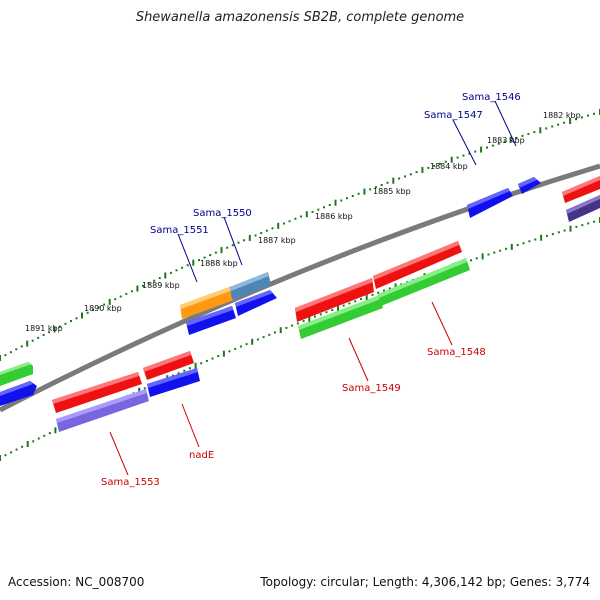  I want to click on gene-label-sama-1548: Sama_1548, so click(456, 352).